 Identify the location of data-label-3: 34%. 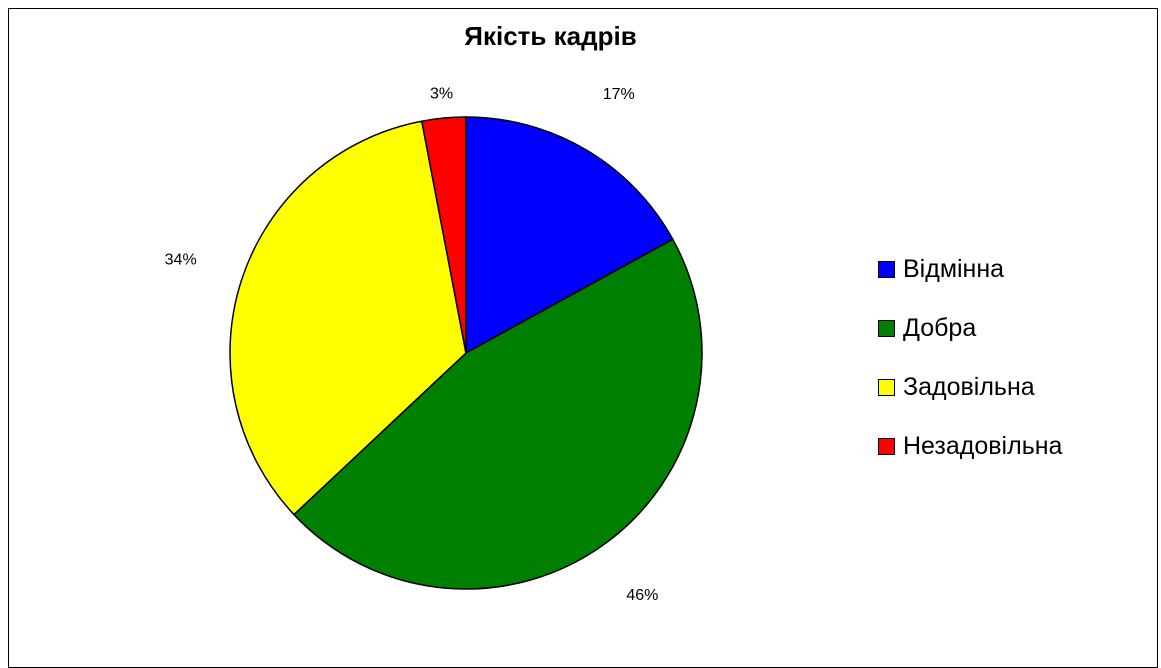
(181, 260).